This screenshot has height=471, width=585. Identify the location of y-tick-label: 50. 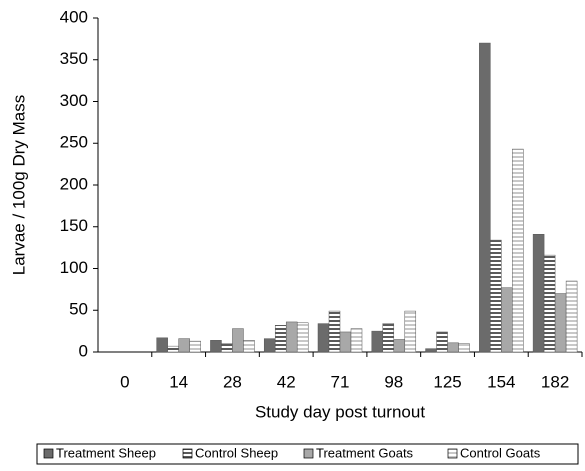
(78, 309).